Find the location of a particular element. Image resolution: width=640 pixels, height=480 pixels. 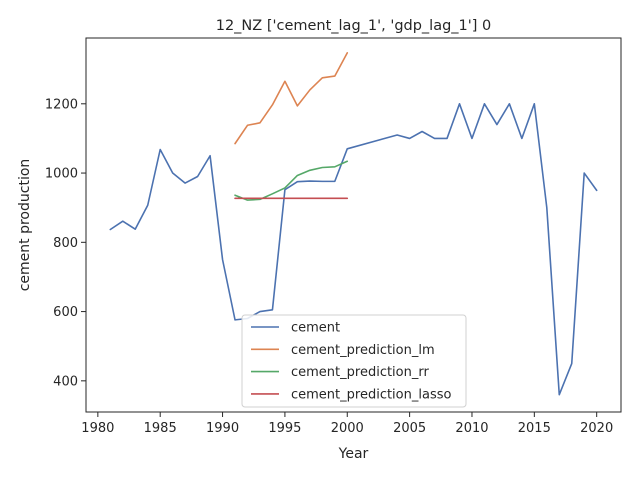

legend-label-cement_prediction_rr: cement_prediction_rr is located at coordinates (360, 372).